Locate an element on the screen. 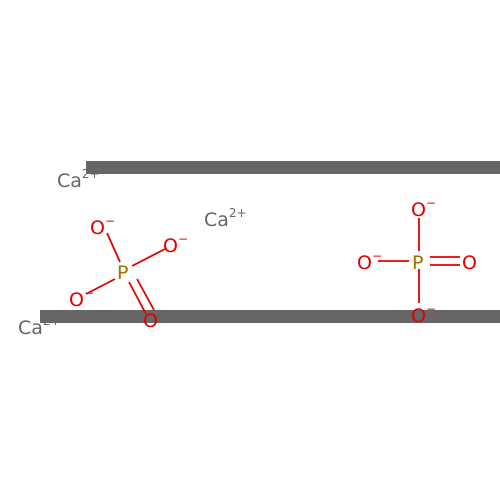 This screenshot has width=500, height=500. p2-phosphorus: P is located at coordinates (417, 263).